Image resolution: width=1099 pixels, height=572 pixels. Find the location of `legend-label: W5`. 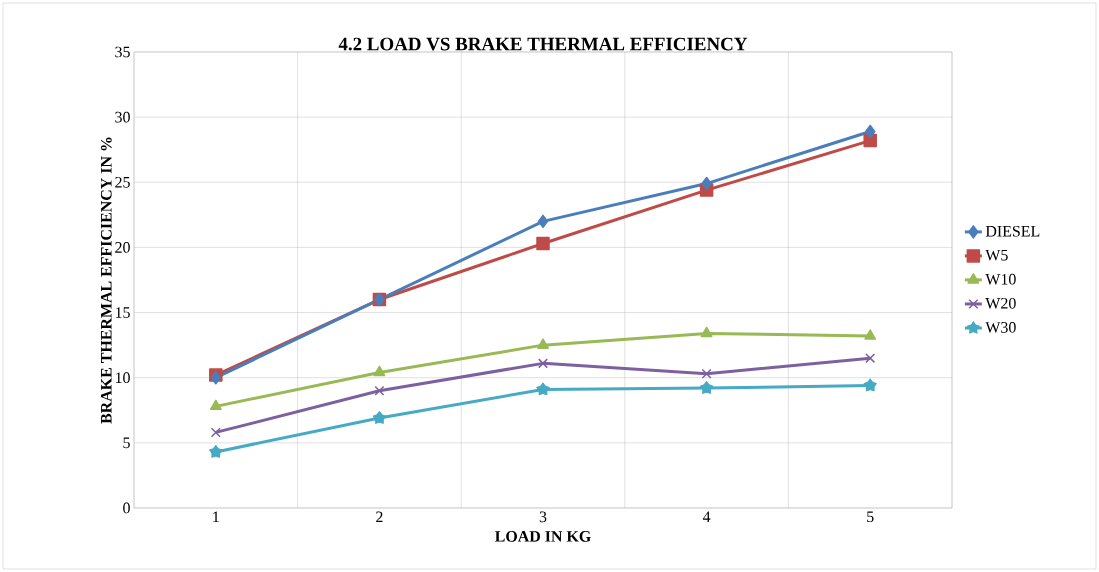

legend-label: W5 is located at coordinates (996, 255).